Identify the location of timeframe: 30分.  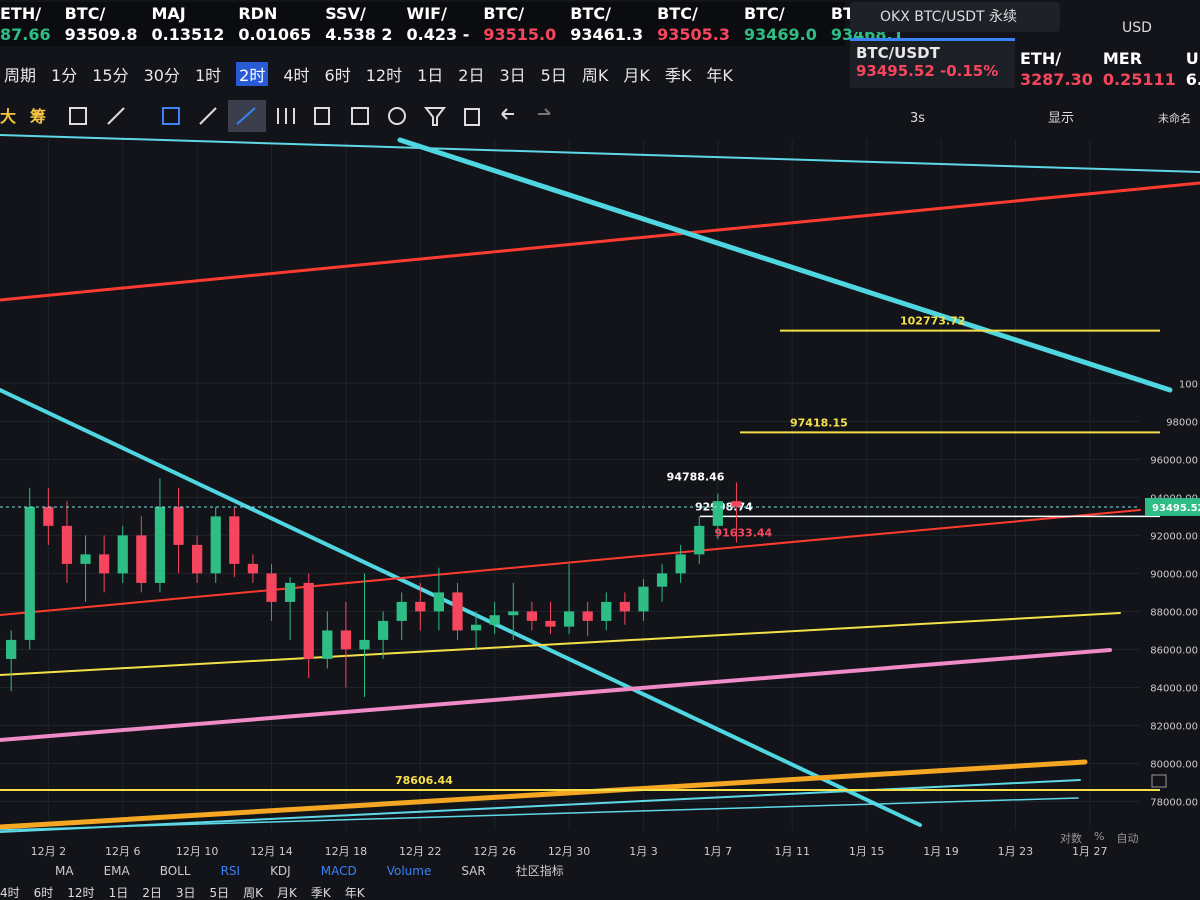
(161, 75).